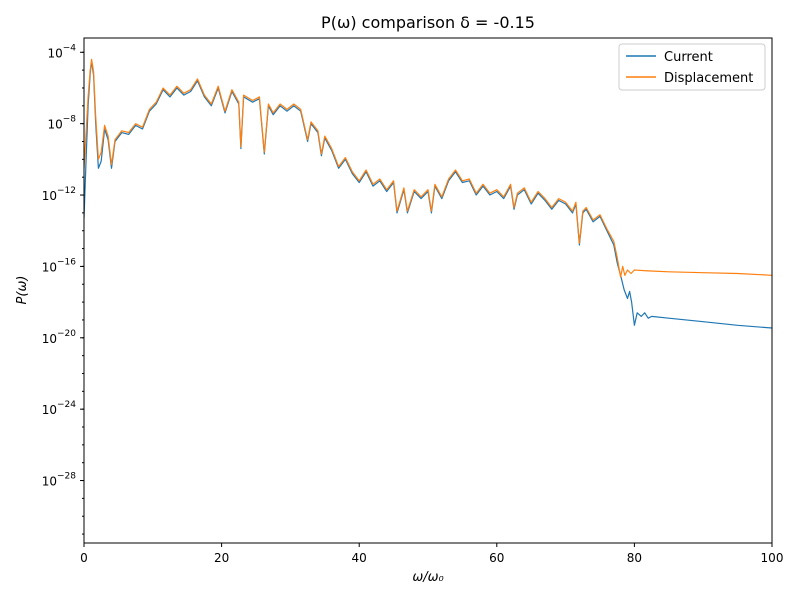 The width and height of the screenshot is (800, 600). I want to click on x-tick-label: 80, so click(634, 558).